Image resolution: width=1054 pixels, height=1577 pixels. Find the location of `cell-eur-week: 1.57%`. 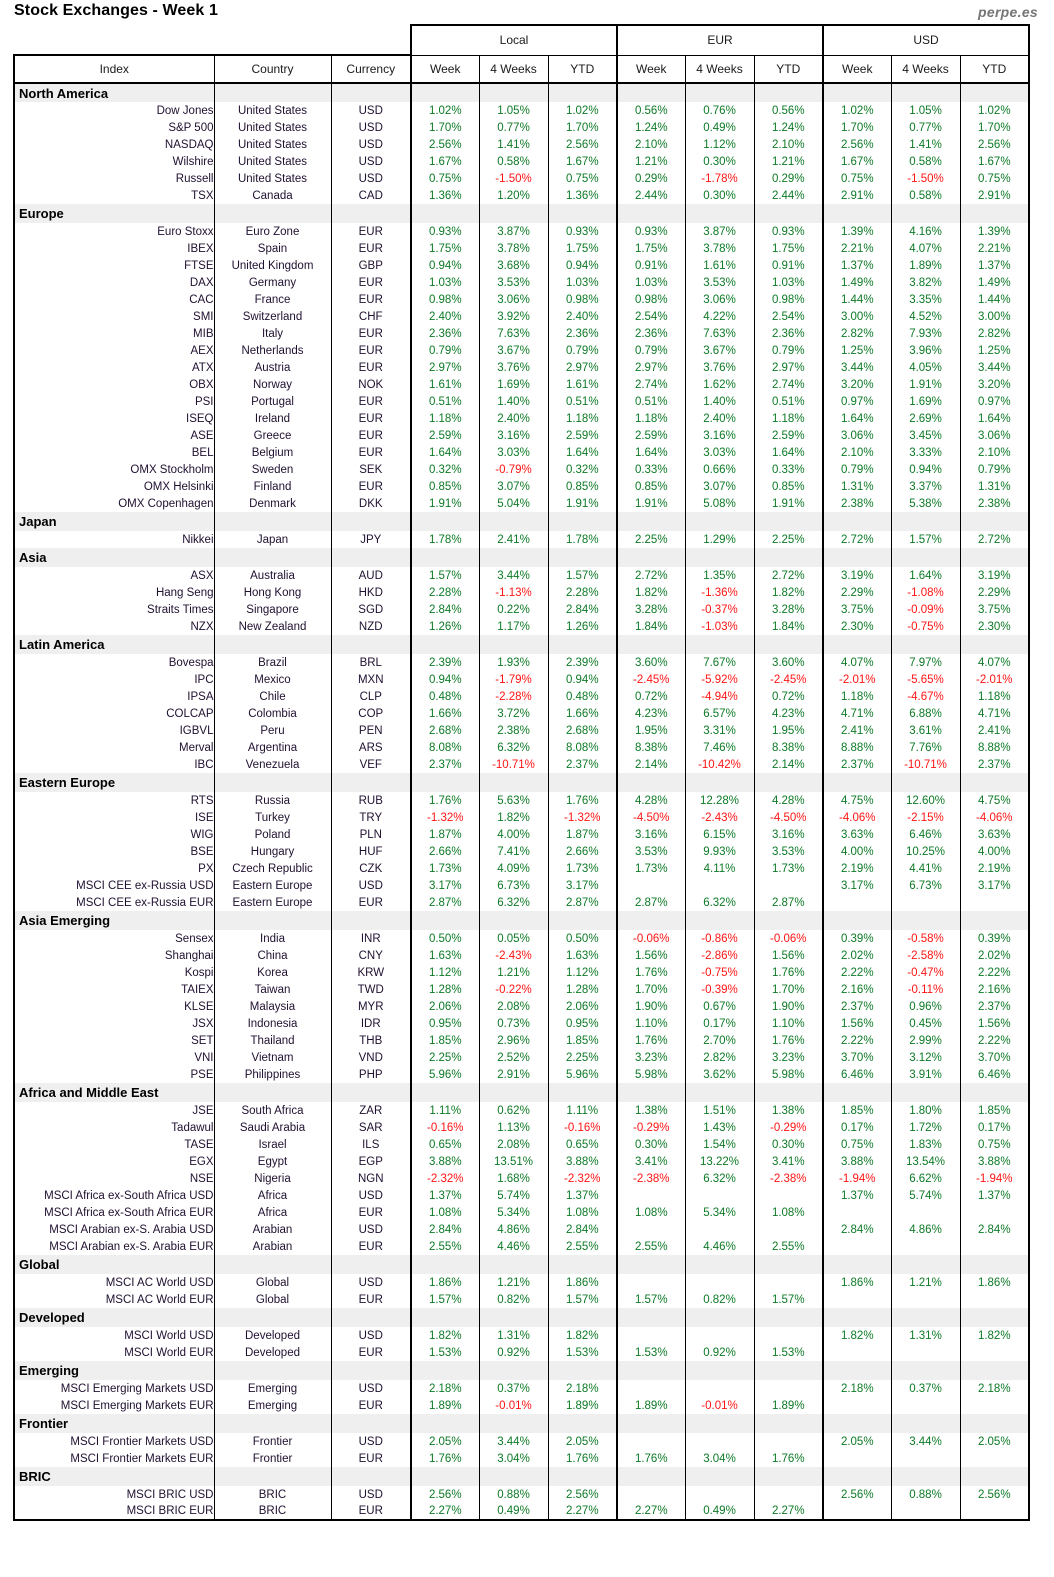

cell-eur-week: 1.57% is located at coordinates (651, 1299).